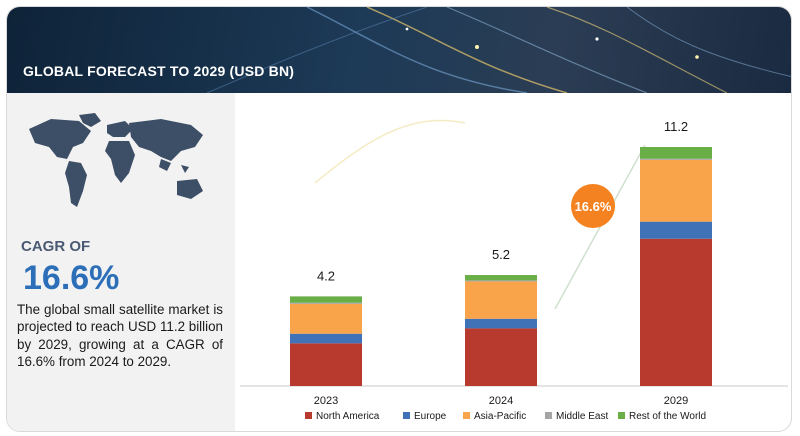  I want to click on bar-2029-asia-pacific, so click(676, 190).